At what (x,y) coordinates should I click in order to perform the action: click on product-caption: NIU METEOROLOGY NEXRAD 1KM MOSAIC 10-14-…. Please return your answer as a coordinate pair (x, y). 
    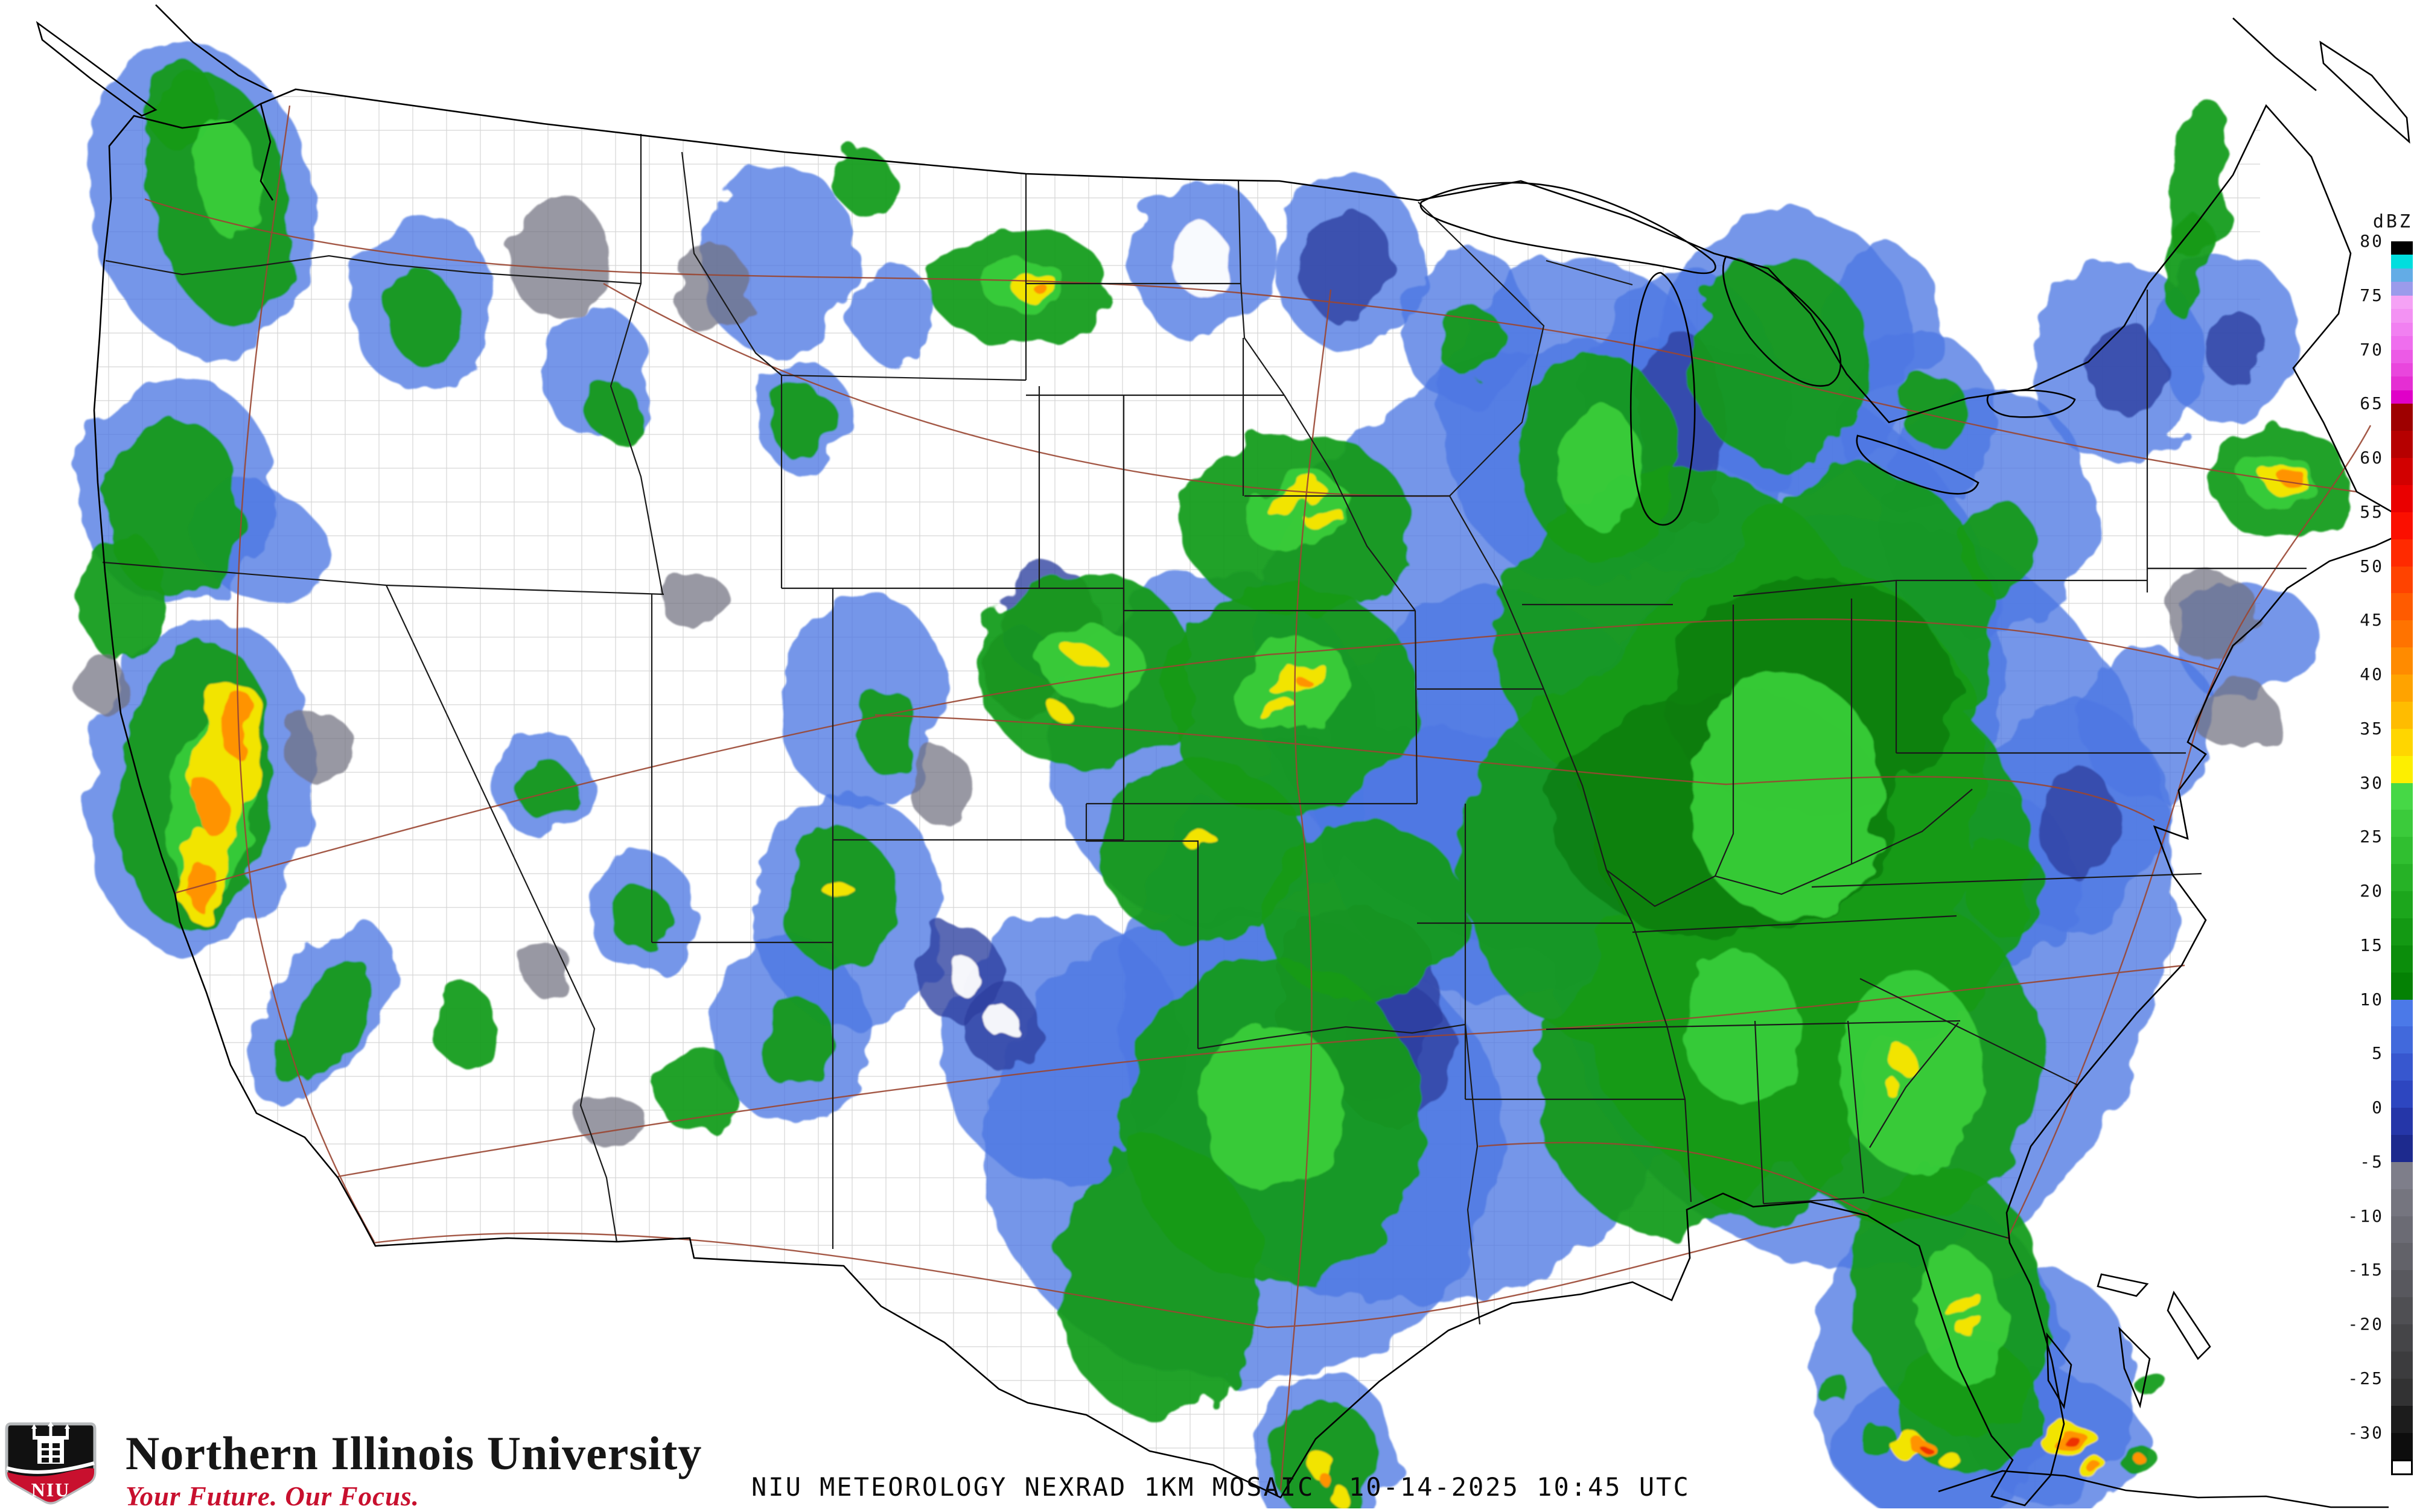
    Looking at the image, I should click on (1221, 1487).